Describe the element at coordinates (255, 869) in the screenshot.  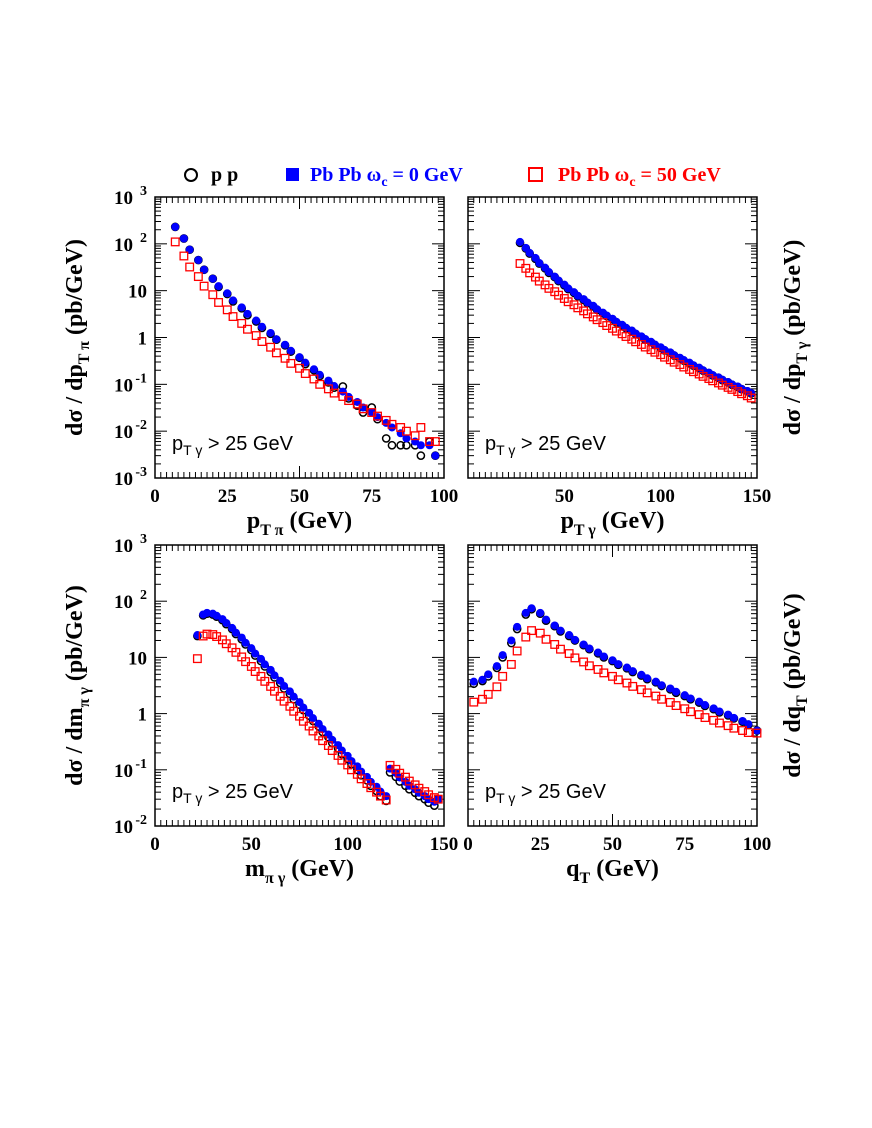
I see `x-axis-label-main: m` at that location.